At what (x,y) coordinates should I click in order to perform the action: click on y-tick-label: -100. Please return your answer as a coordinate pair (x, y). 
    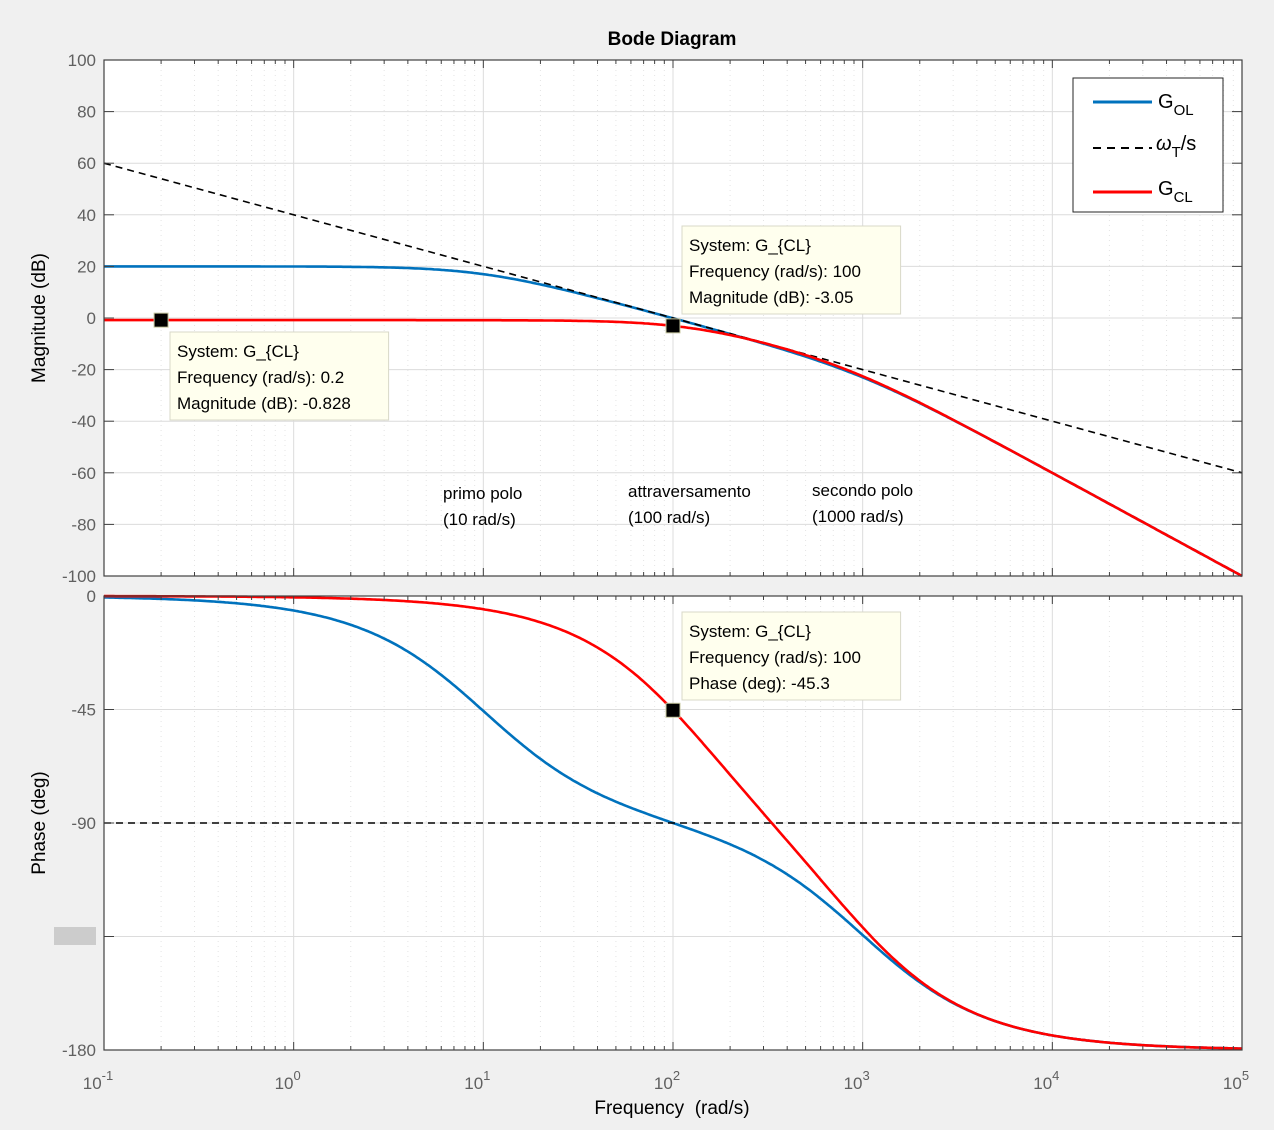
    Looking at the image, I should click on (79, 576).